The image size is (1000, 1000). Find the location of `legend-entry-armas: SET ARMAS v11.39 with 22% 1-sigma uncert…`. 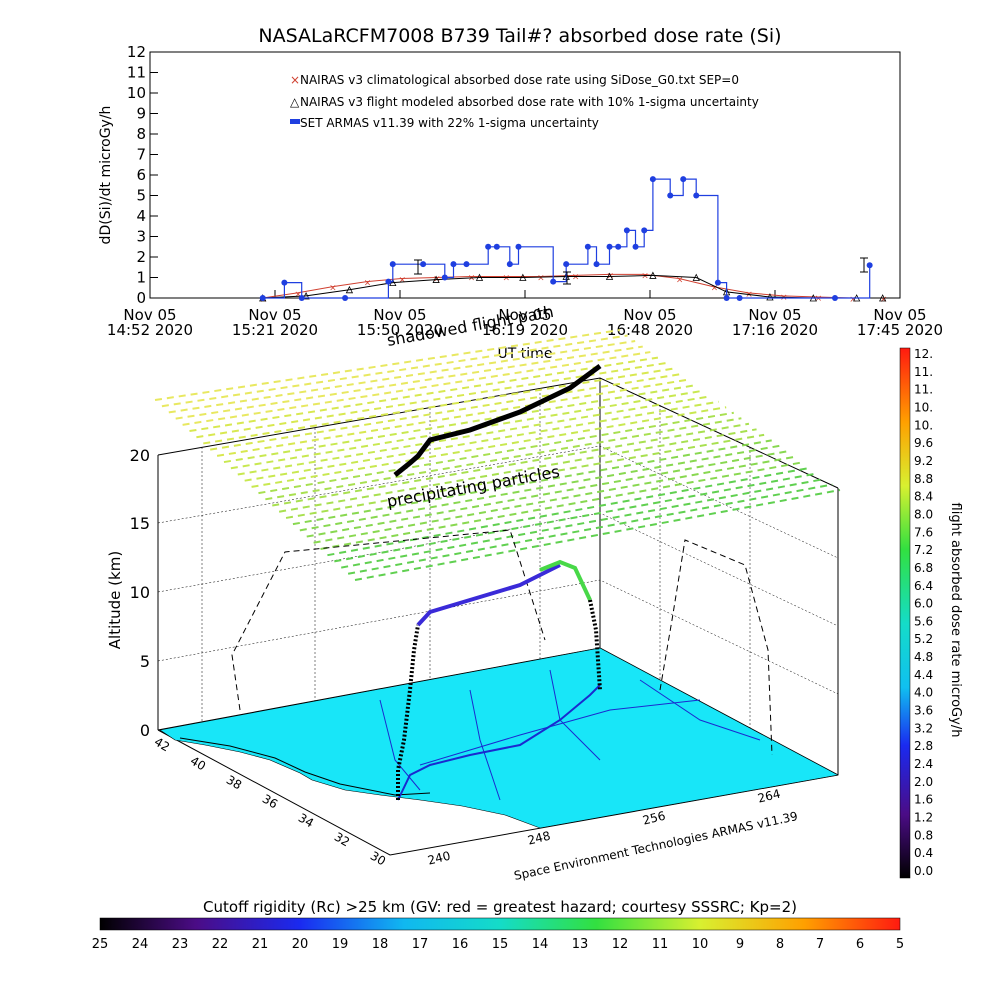

legend-entry-armas: SET ARMAS v11.39 with 22% 1-sigma uncert… is located at coordinates (449, 123).